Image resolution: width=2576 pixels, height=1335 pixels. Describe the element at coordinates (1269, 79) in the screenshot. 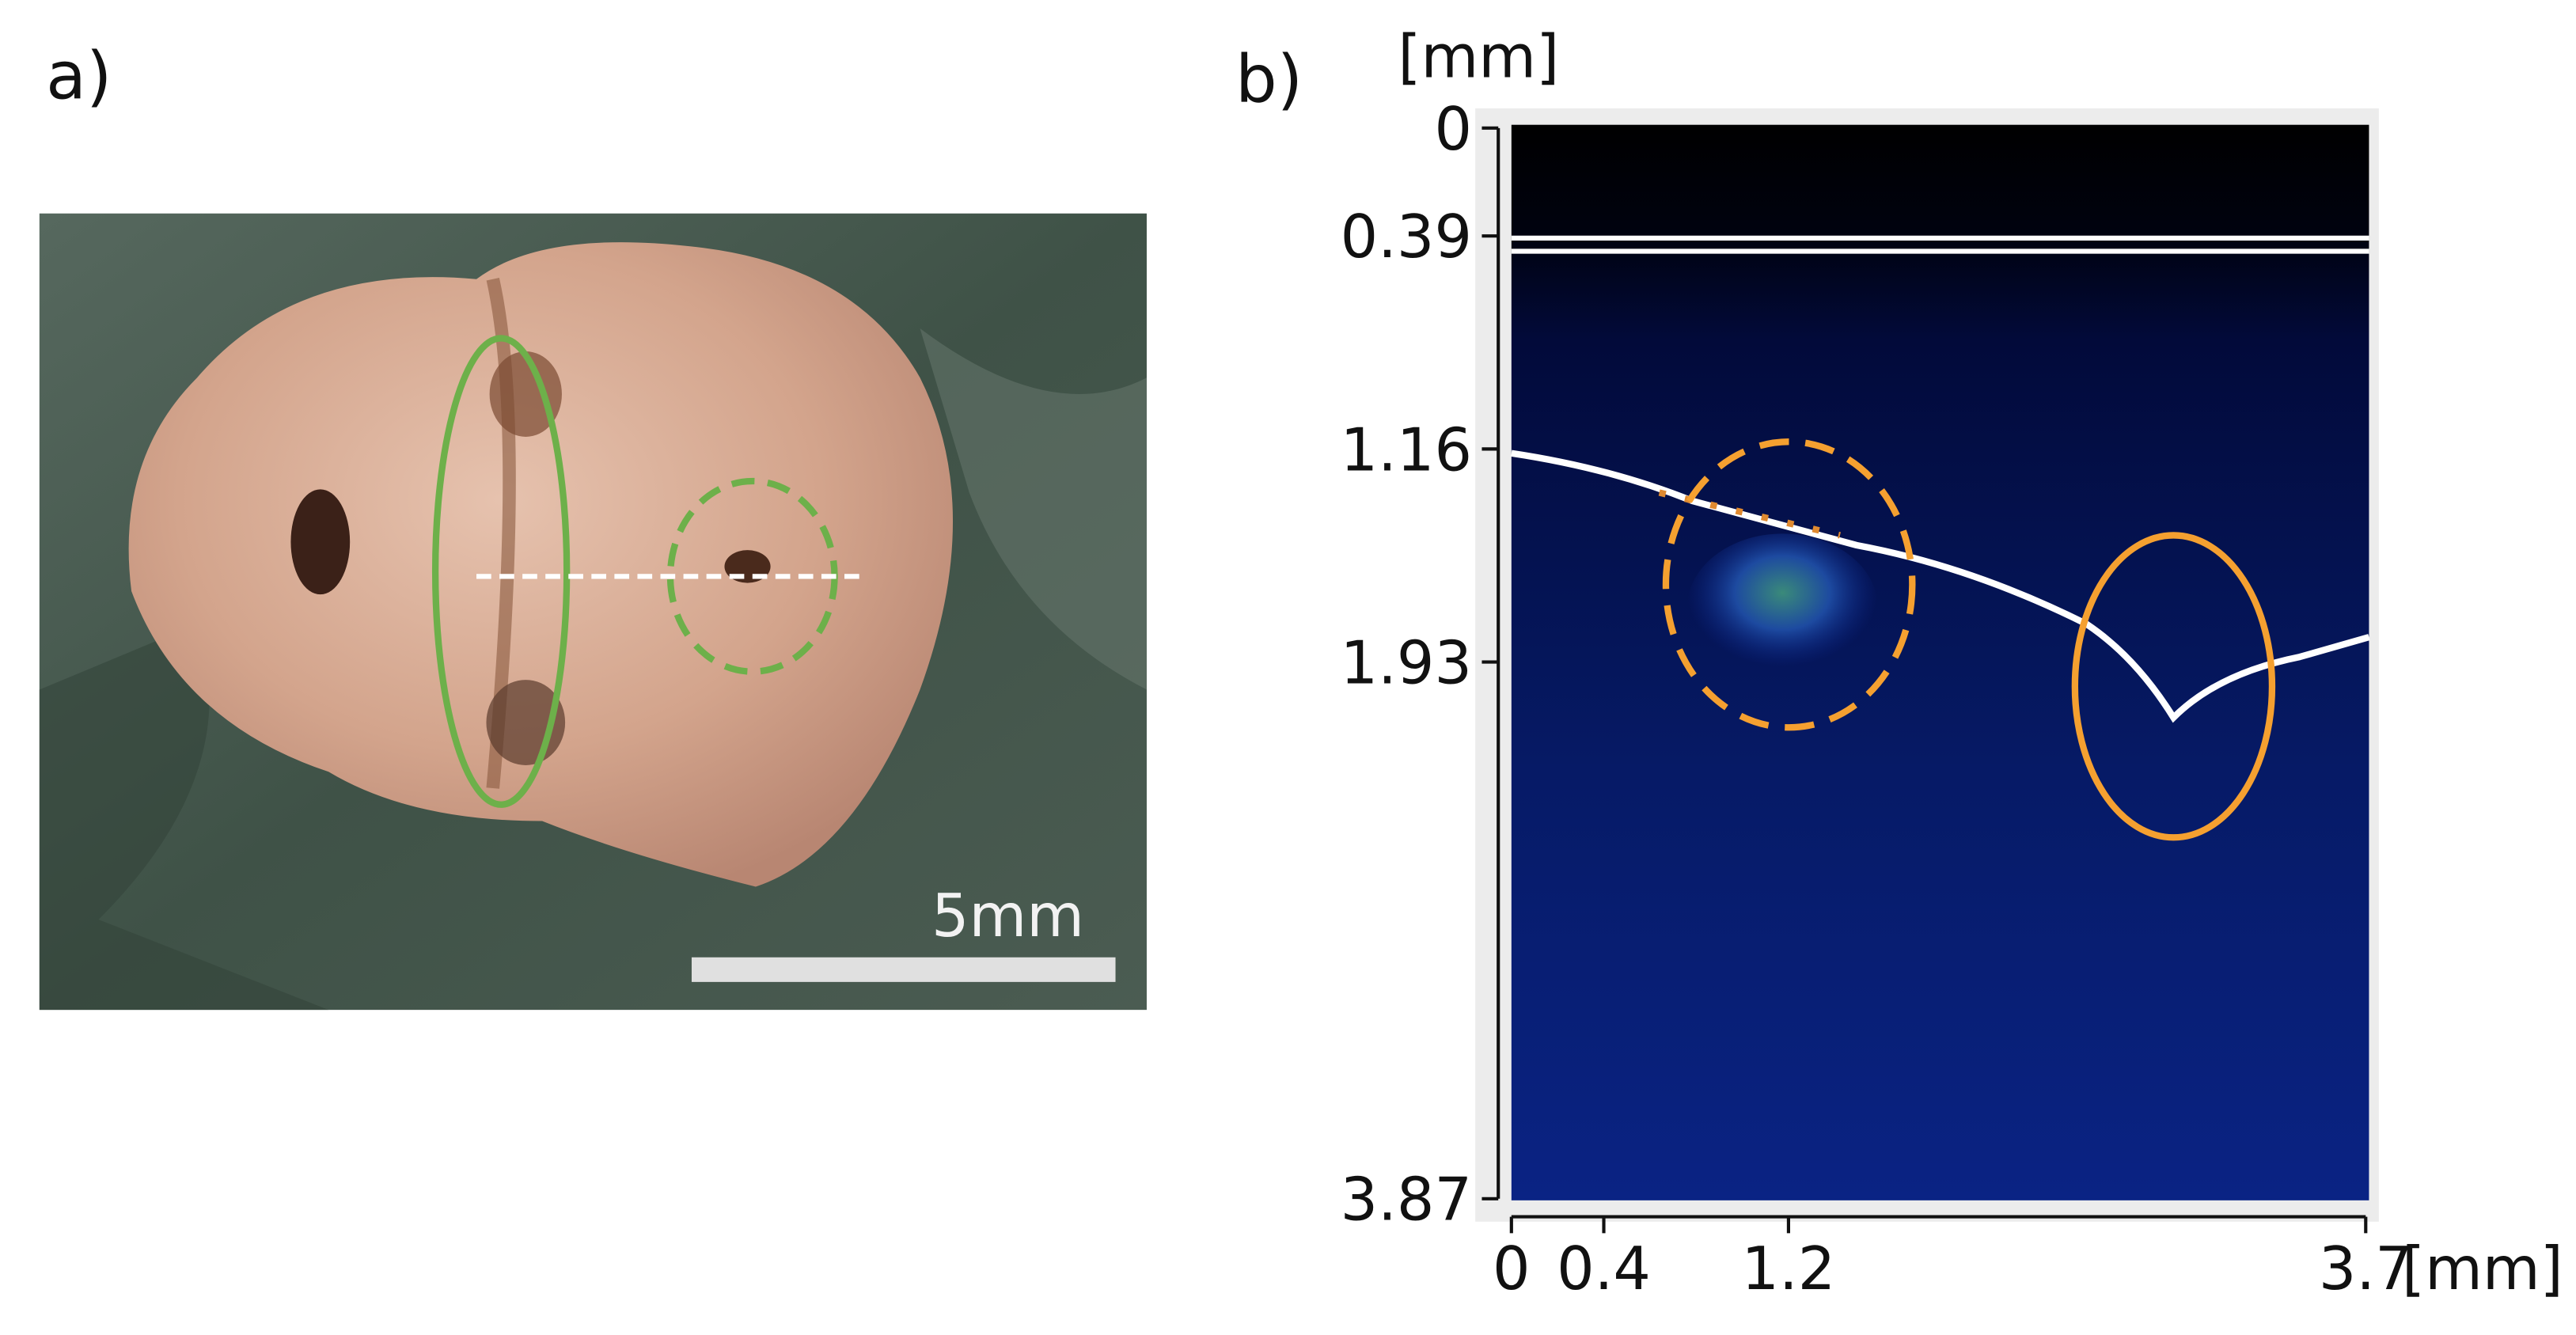

I see `panel-label: b)` at that location.